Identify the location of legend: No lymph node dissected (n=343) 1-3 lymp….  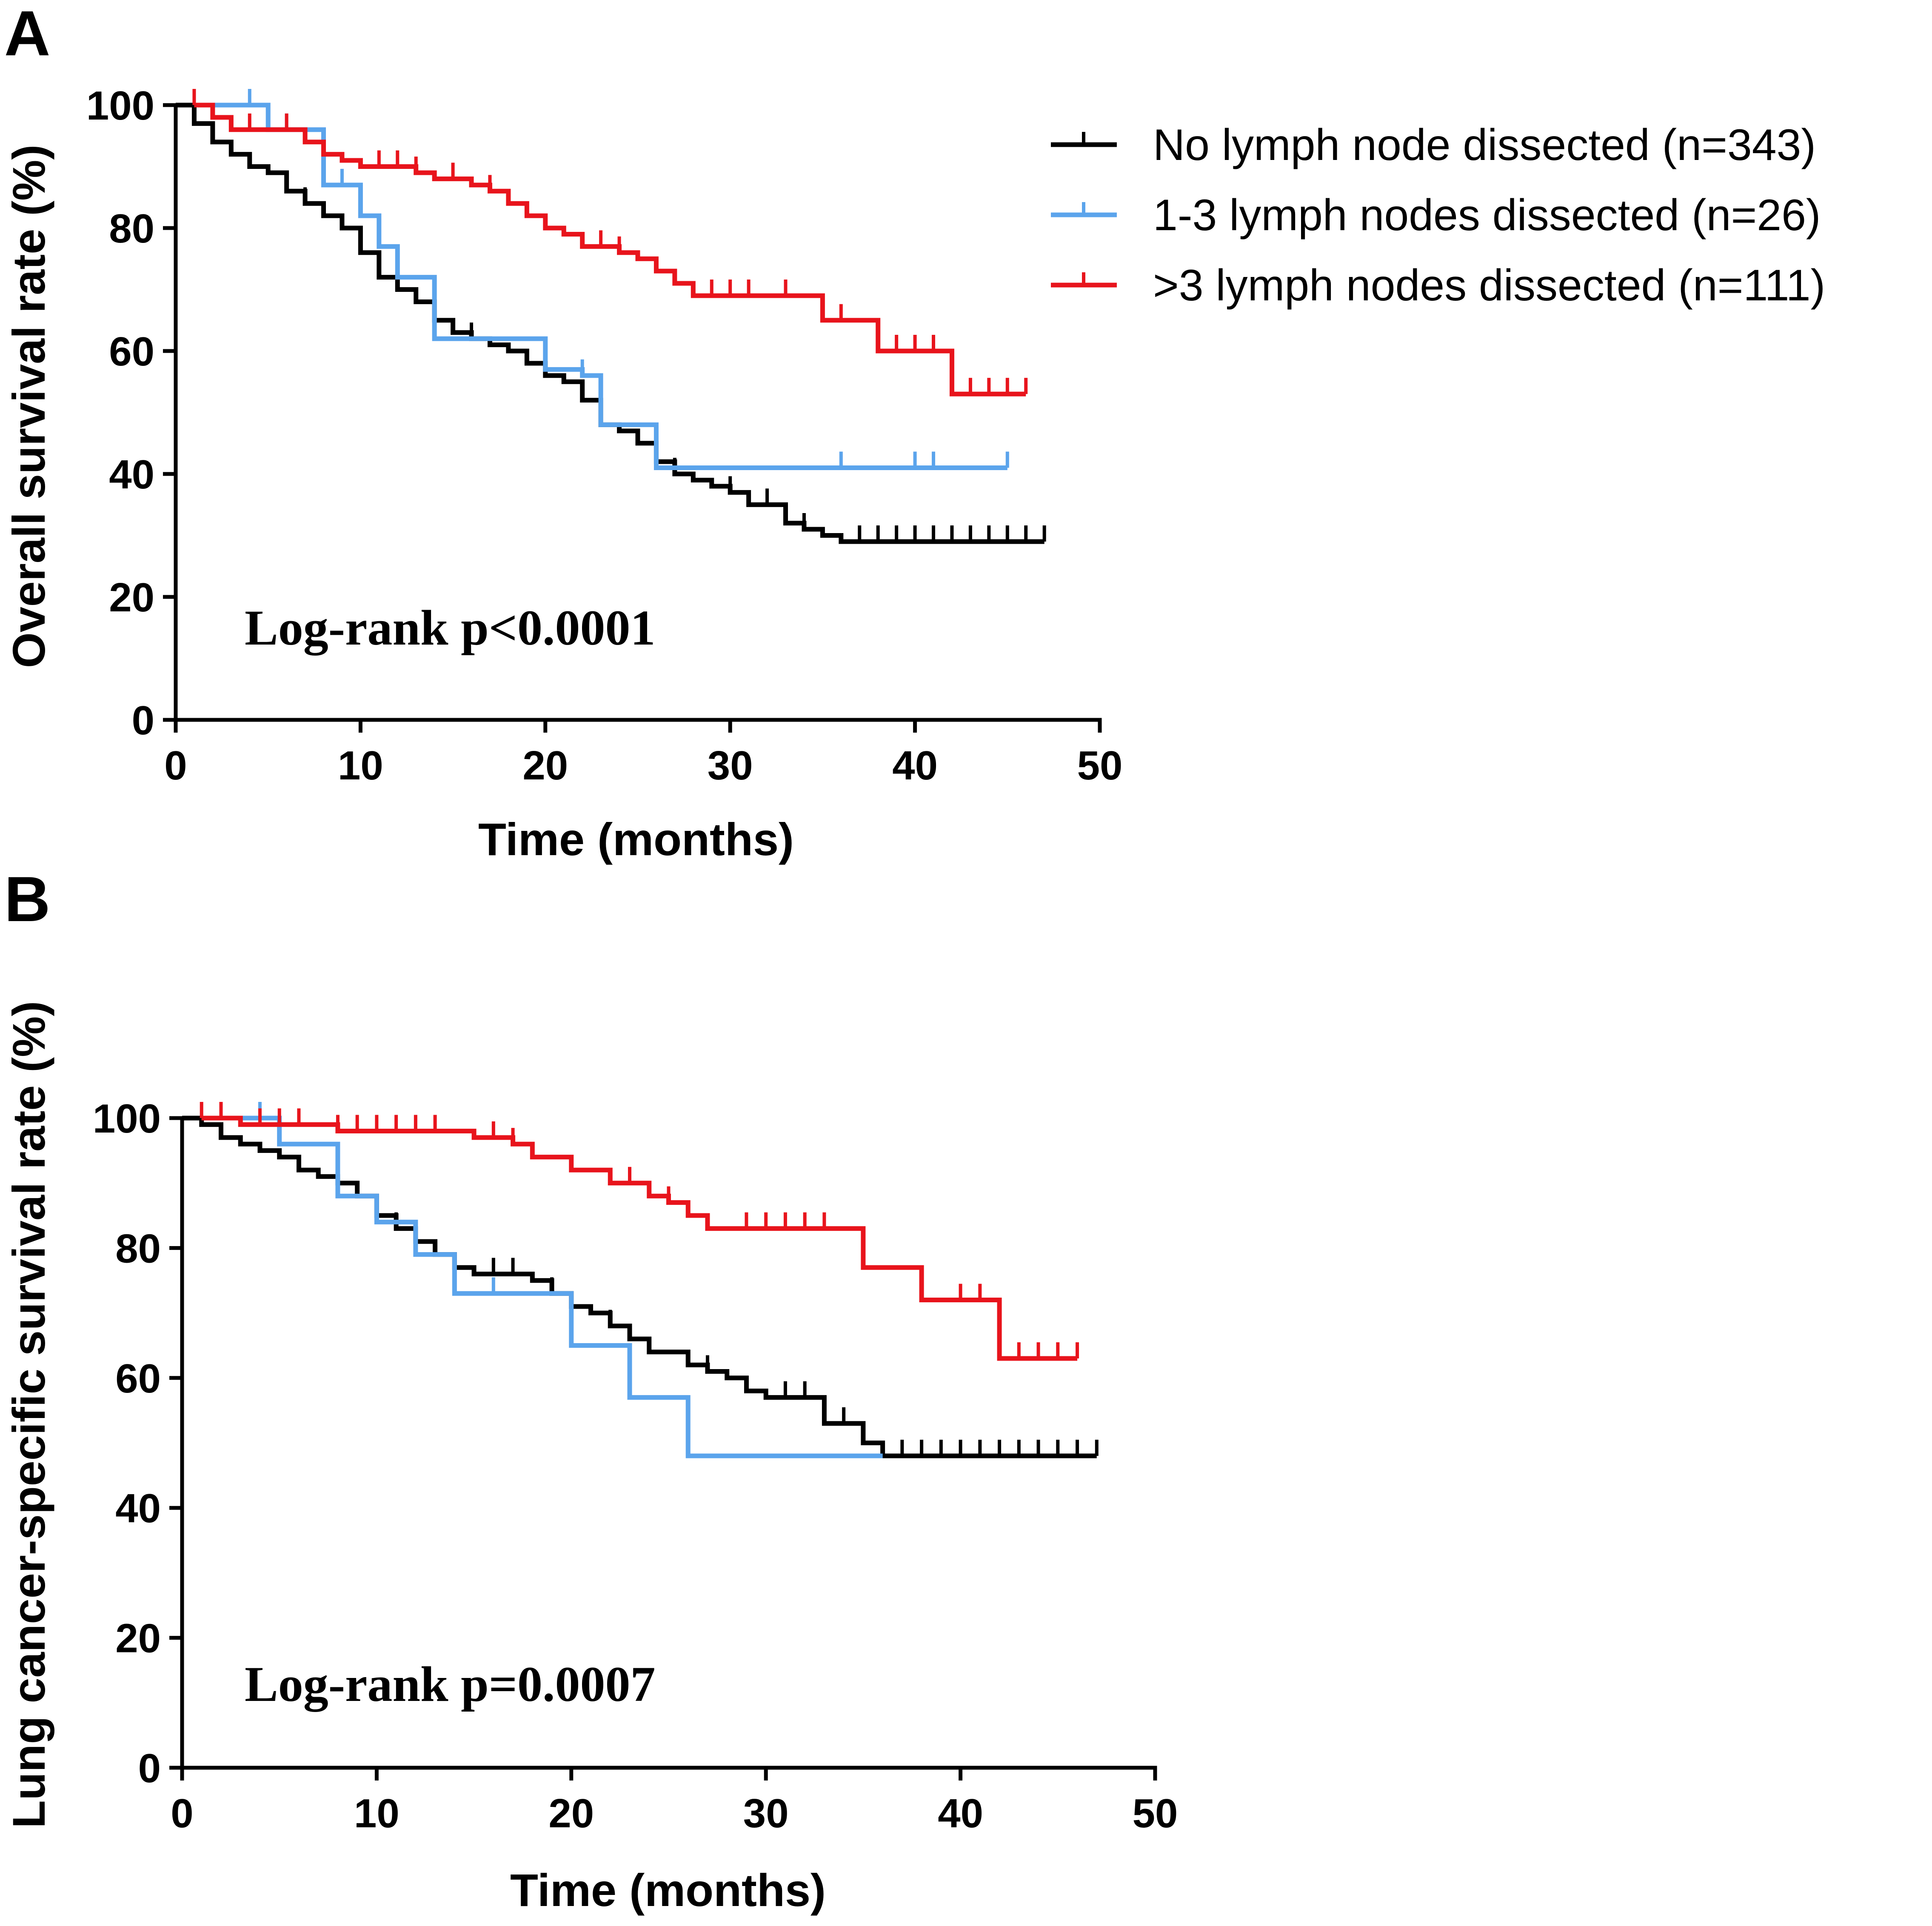
(1438, 215).